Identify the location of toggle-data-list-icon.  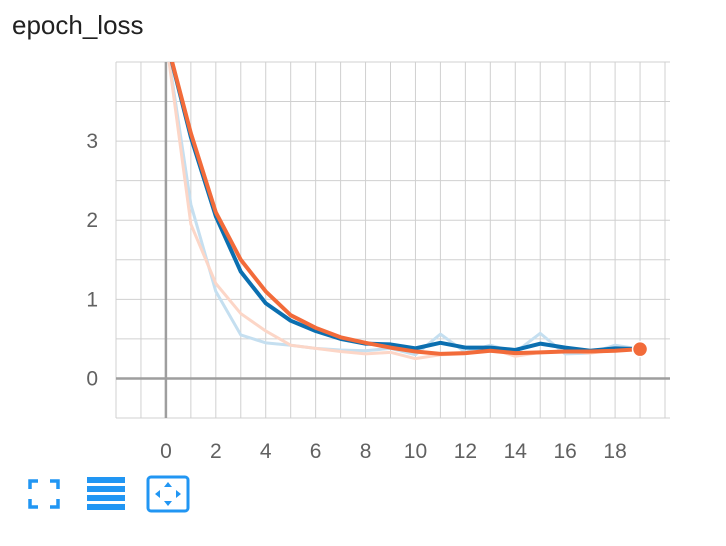
(106, 493).